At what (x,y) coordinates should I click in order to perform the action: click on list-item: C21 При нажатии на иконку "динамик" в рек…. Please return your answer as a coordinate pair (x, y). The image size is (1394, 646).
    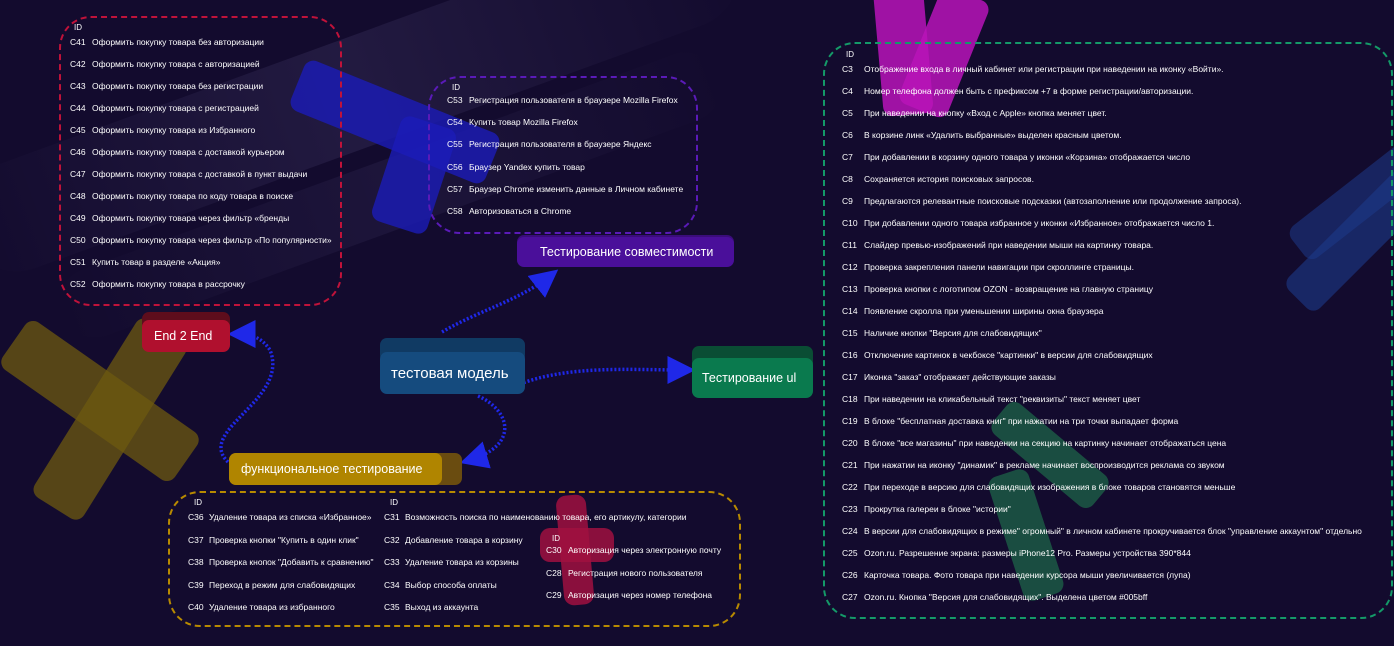
    Looking at the image, I should click on (1033, 465).